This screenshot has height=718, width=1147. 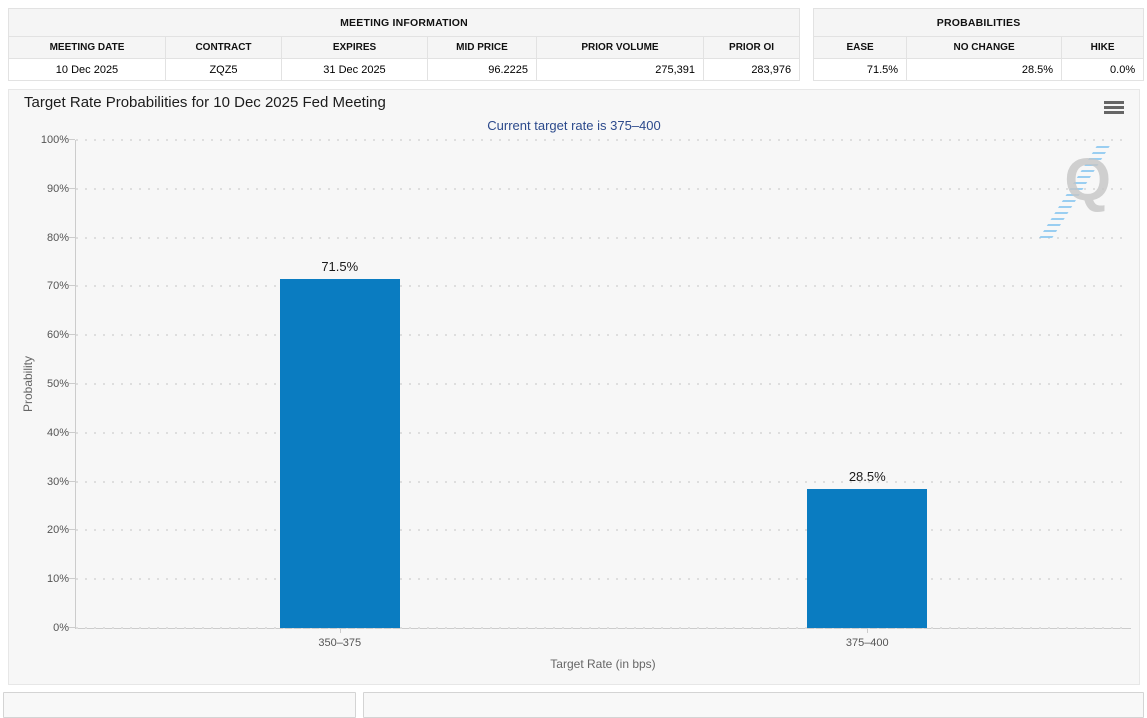 I want to click on y-tick-label: 50%, so click(x=57, y=384).